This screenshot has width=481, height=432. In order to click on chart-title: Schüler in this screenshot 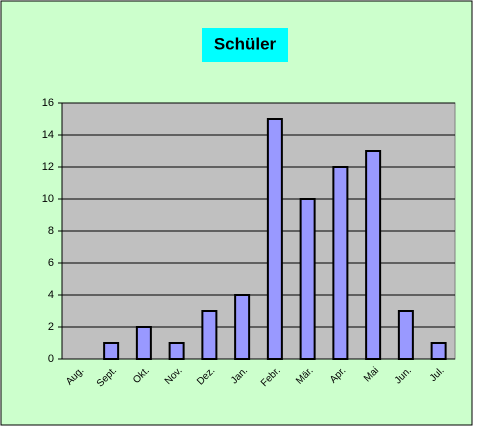, I will do `click(245, 43)`.